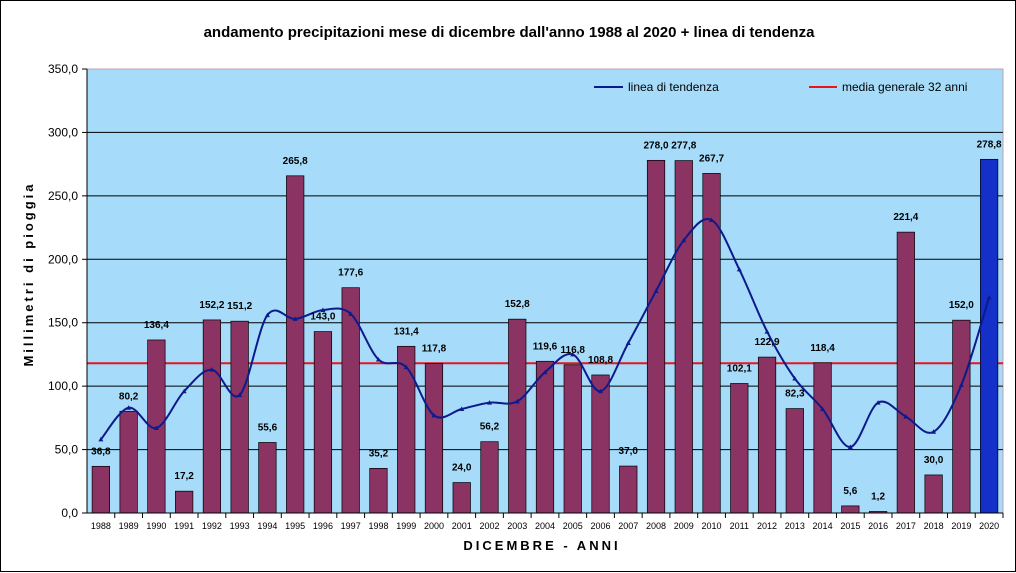  I want to click on bar-2003, so click(517, 416).